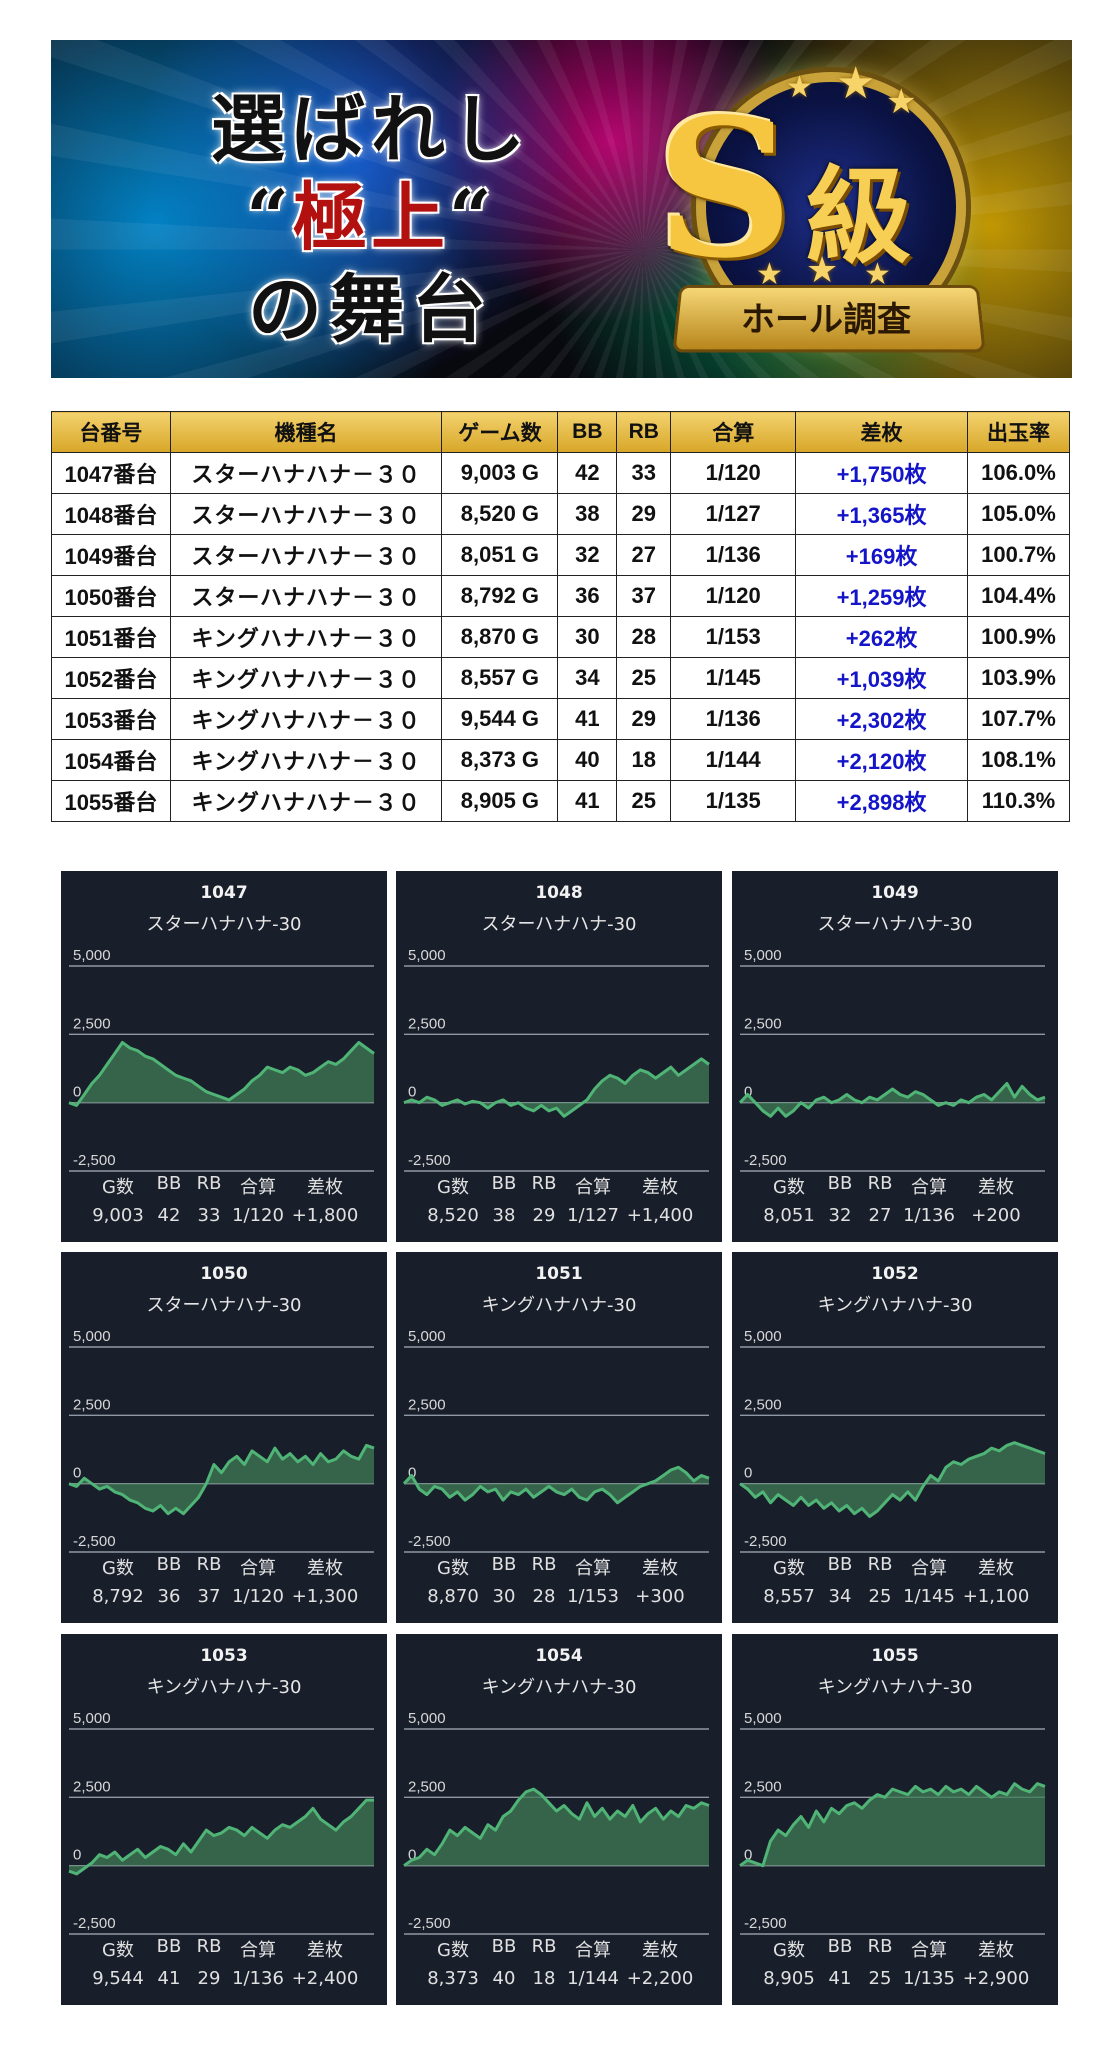 The width and height of the screenshot is (1115, 2051). Describe the element at coordinates (644, 637) in the screenshot. I see `cell-rb: 28` at that location.